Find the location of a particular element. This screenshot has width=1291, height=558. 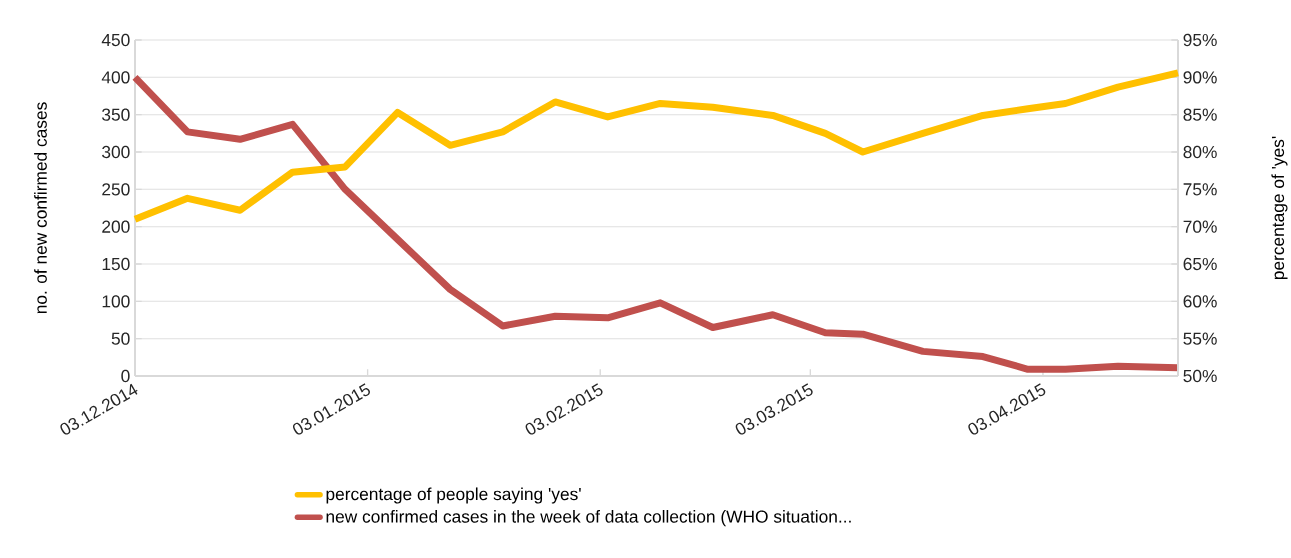

y2-axis-title: percentage of 'yes' is located at coordinates (1279, 208).